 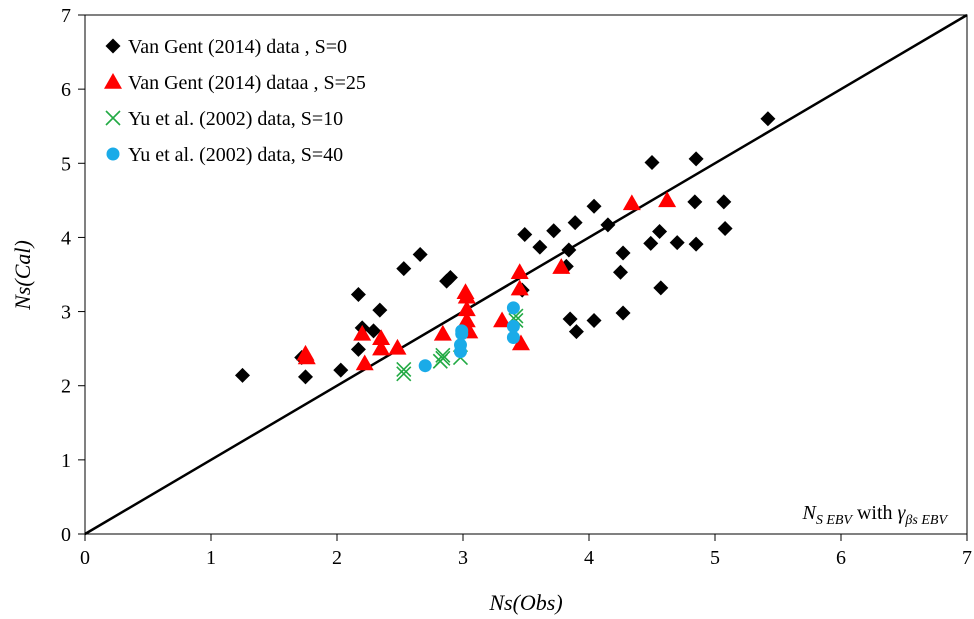 I want to click on x-tick-label: 2, so click(x=337, y=558).